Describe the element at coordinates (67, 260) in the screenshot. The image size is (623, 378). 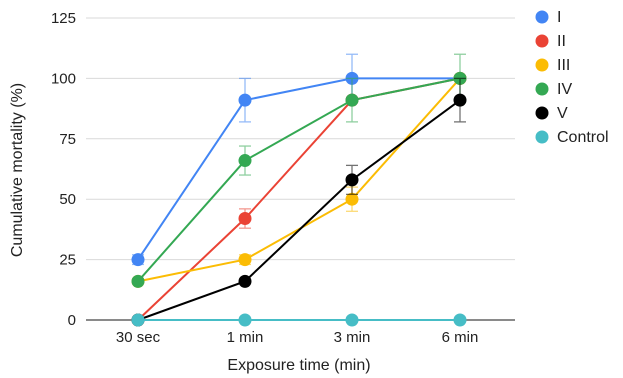
I see `y-tick-label: 25` at that location.